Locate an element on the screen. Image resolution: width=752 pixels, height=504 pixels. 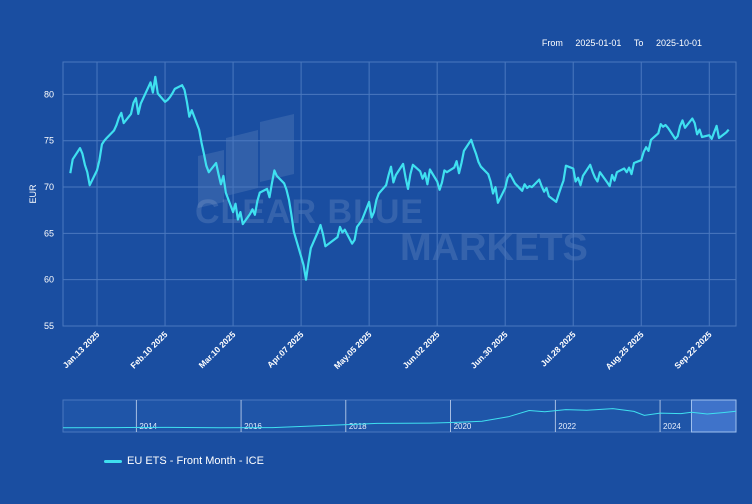
x-tick-label: Feb.10 2025 is located at coordinates (148, 349).